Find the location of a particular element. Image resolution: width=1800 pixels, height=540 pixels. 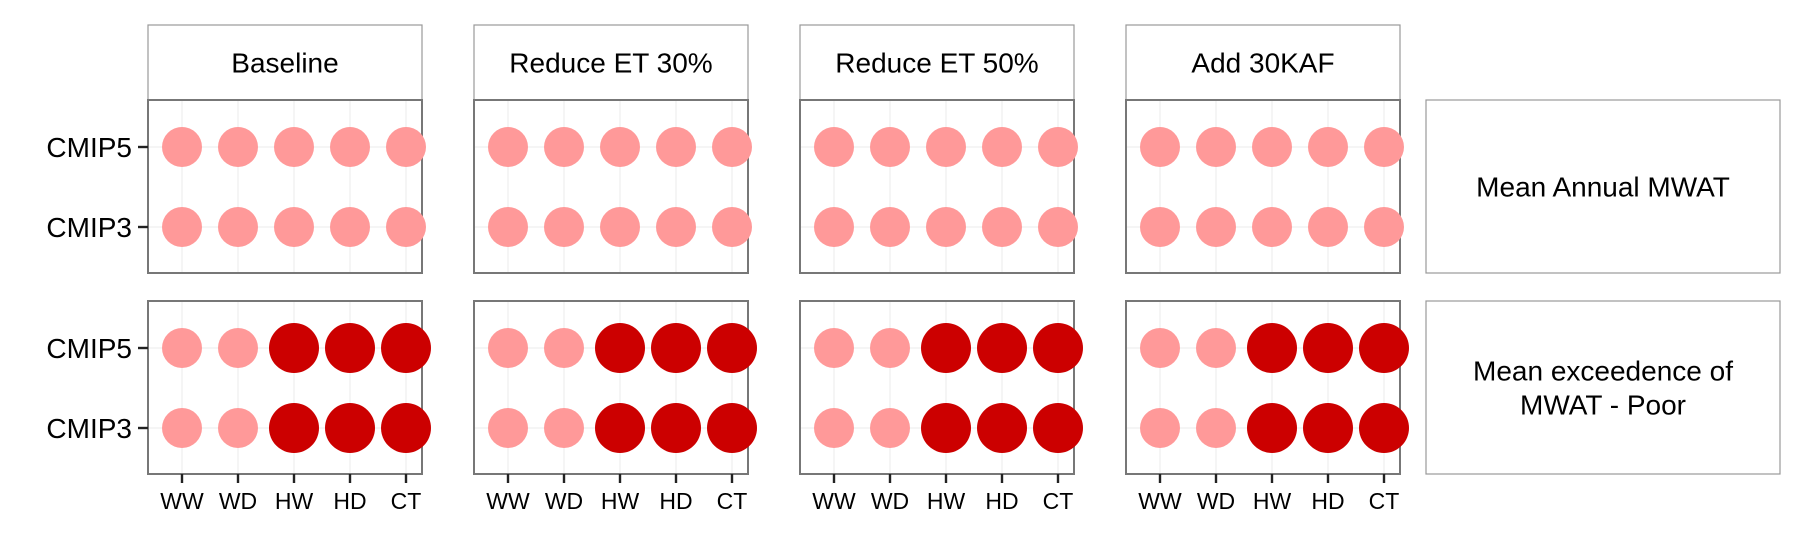

row-strip-label: Mean exceedence of is located at coordinates (1603, 371).